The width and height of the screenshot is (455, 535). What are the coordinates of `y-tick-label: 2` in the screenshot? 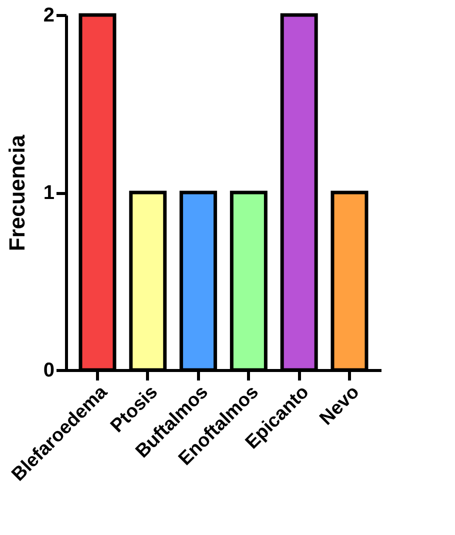 It's located at (48, 15).